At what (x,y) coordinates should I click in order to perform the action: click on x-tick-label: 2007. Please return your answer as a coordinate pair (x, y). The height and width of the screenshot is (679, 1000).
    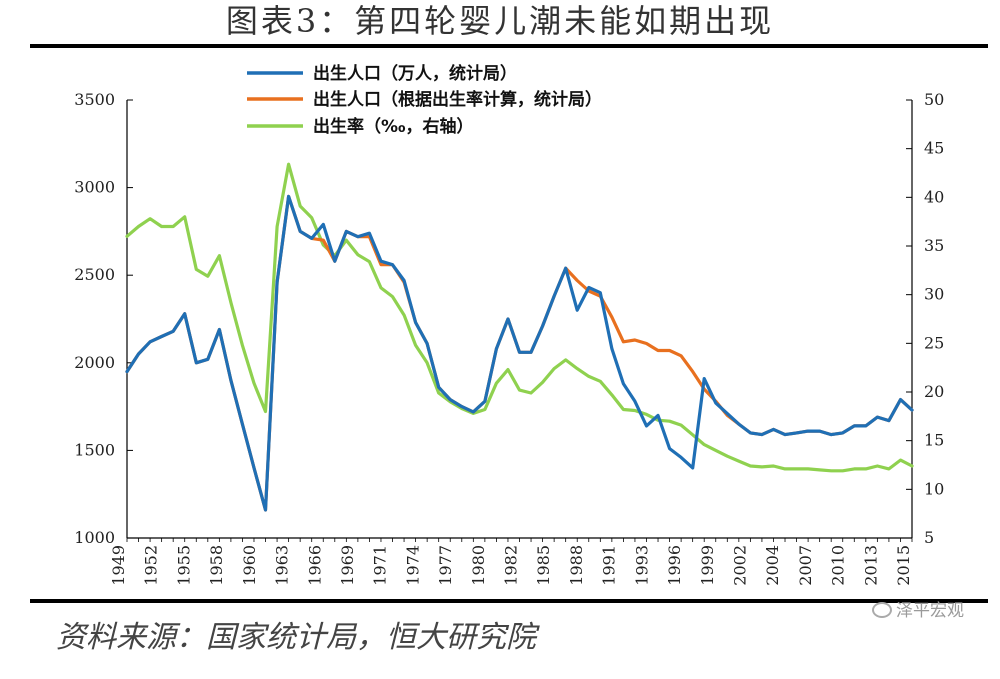
    Looking at the image, I should click on (805, 565).